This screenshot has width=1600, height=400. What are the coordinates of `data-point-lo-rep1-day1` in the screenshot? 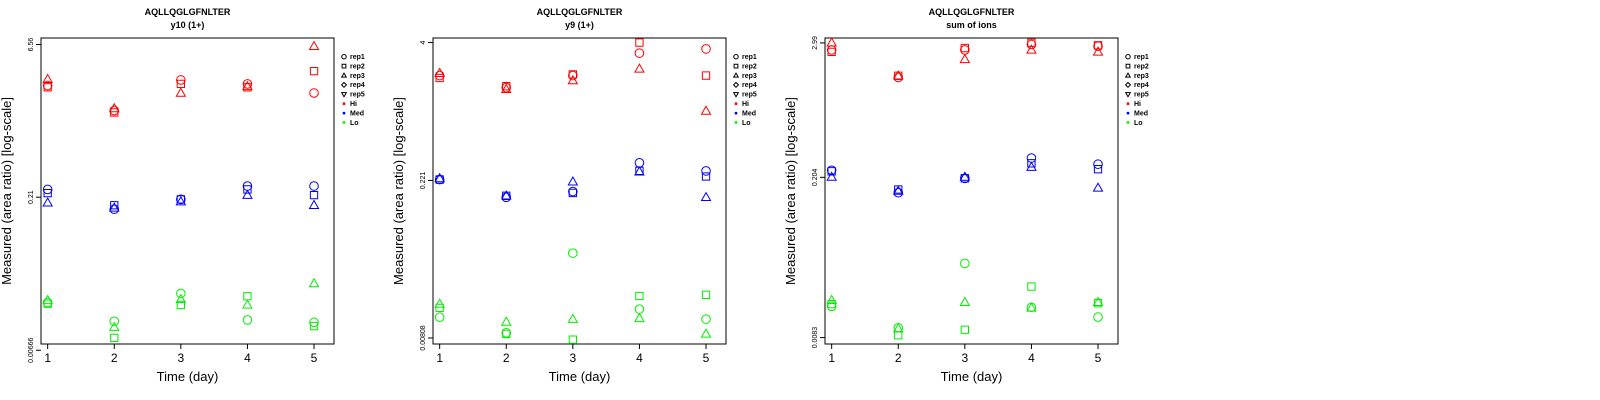 It's located at (47, 302).